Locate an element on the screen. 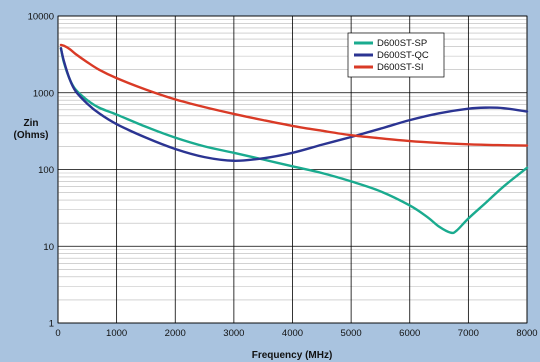 The height and width of the screenshot is (362, 540). x-axis-title: Frequency (MHz) is located at coordinates (292, 355).